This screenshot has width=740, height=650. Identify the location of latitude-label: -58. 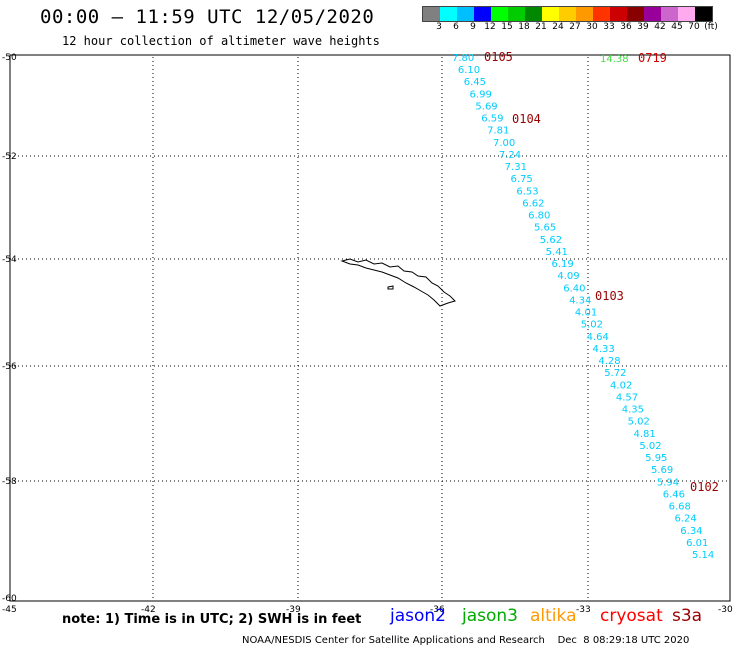
(9, 482).